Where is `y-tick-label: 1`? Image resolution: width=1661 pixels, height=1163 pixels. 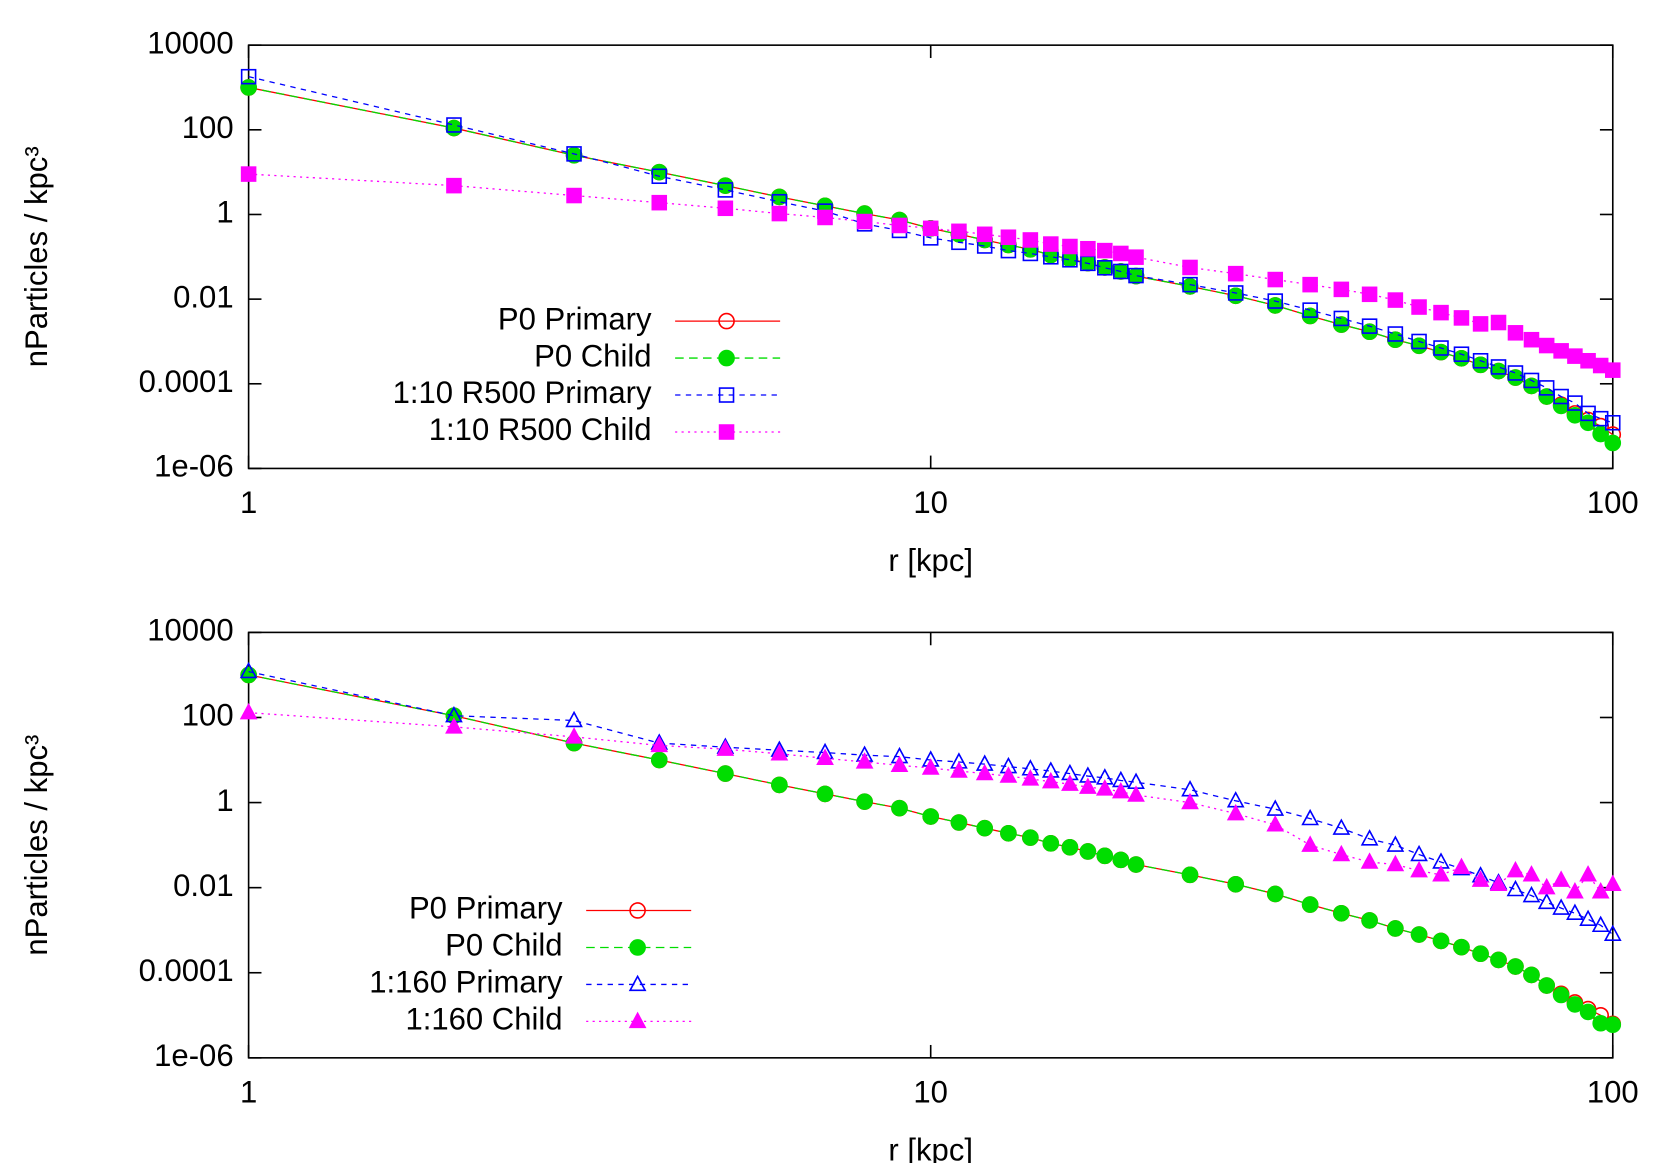
y-tick-label: 1 is located at coordinates (224, 800).